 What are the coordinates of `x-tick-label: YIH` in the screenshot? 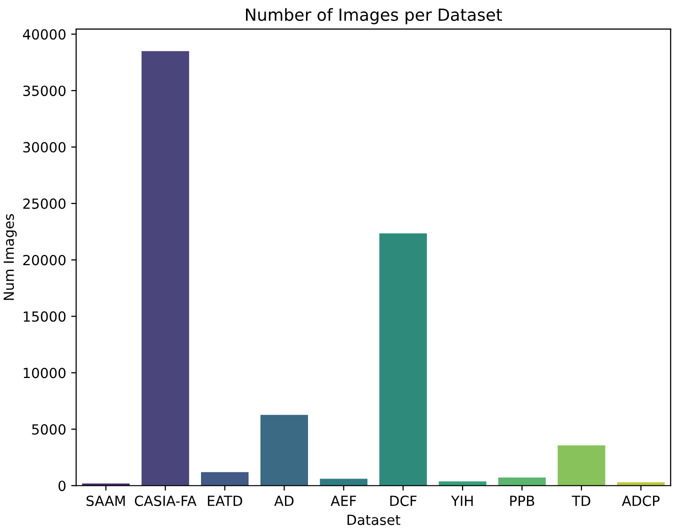 It's located at (462, 501).